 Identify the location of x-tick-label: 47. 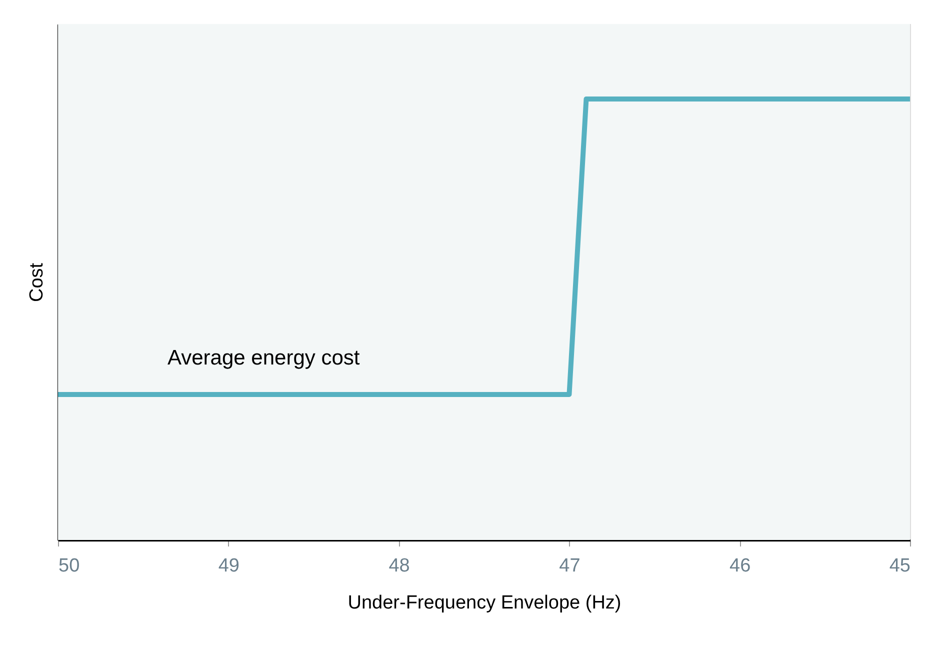
(569, 566).